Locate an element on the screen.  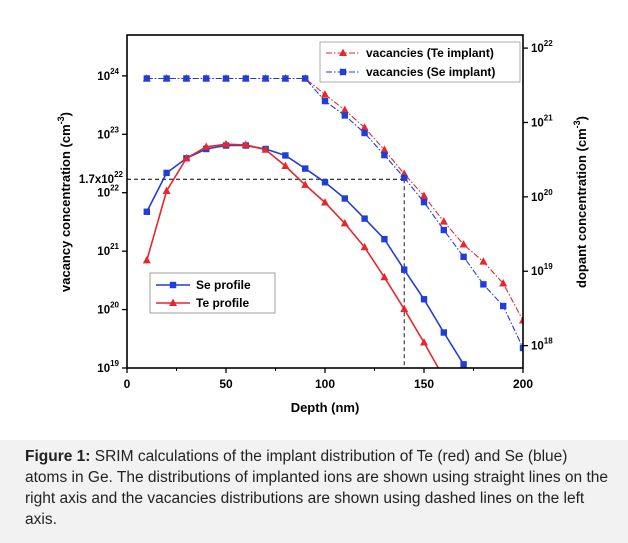
y-right-tick-label-18: 1018 is located at coordinates (542, 345).